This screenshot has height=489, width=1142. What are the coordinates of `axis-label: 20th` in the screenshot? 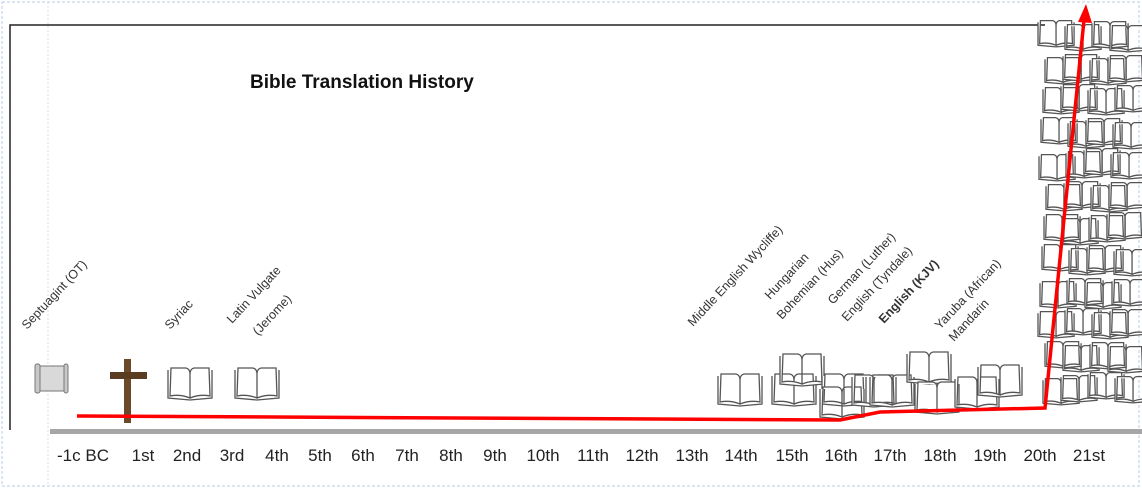 It's located at (1039, 455).